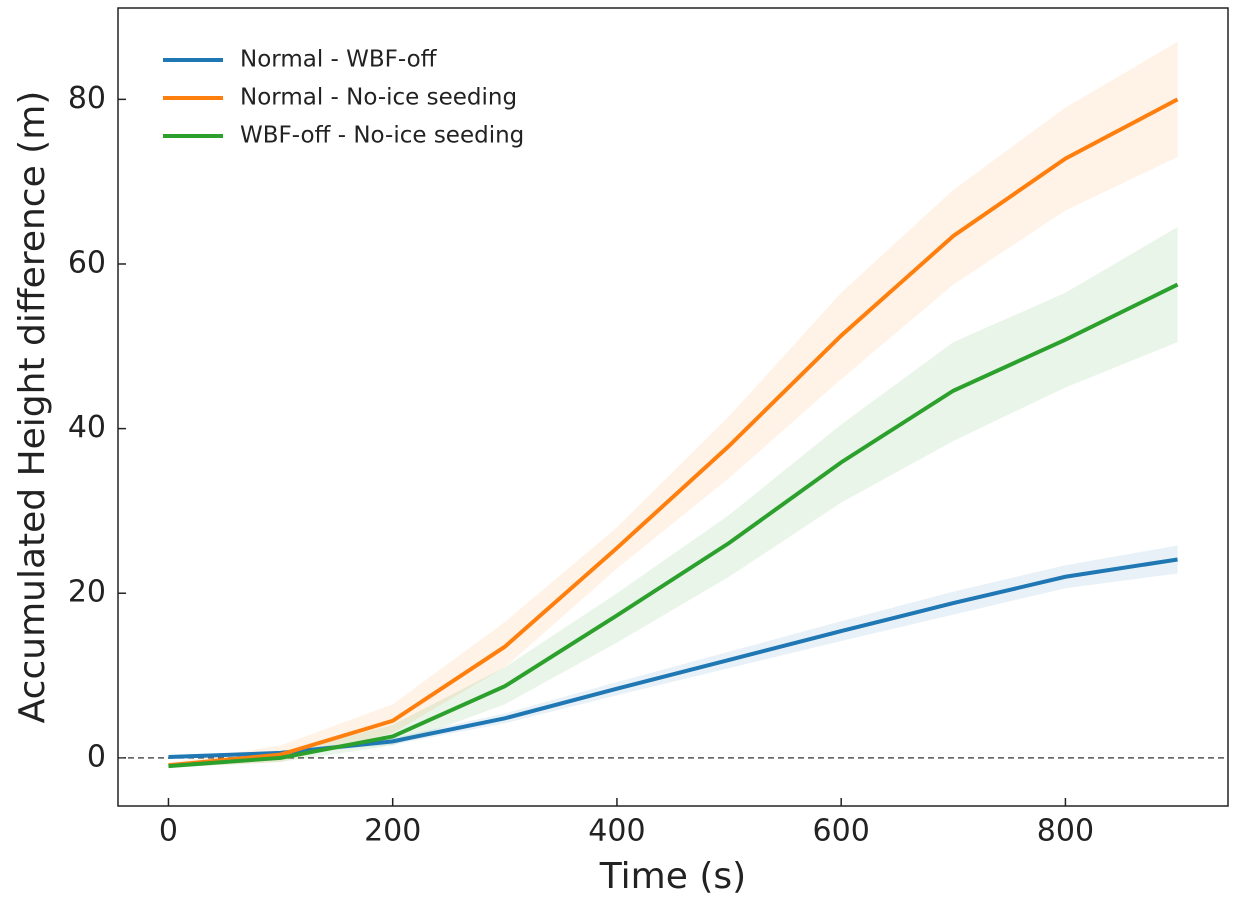 Image resolution: width=1235 pixels, height=909 pixels. I want to click on x-tick-label: 0, so click(168, 831).